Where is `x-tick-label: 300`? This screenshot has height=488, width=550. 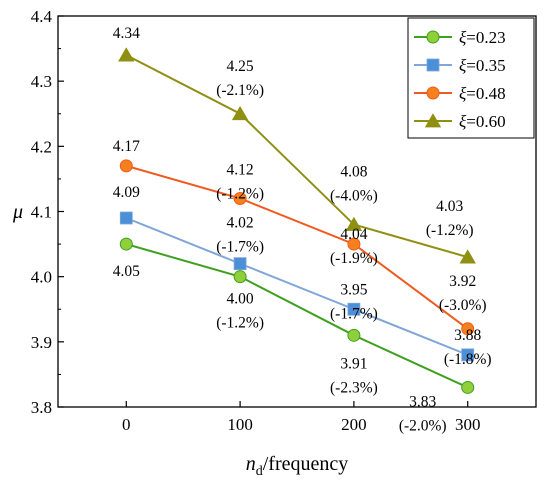 x-tick-label: 300 is located at coordinates (468, 424).